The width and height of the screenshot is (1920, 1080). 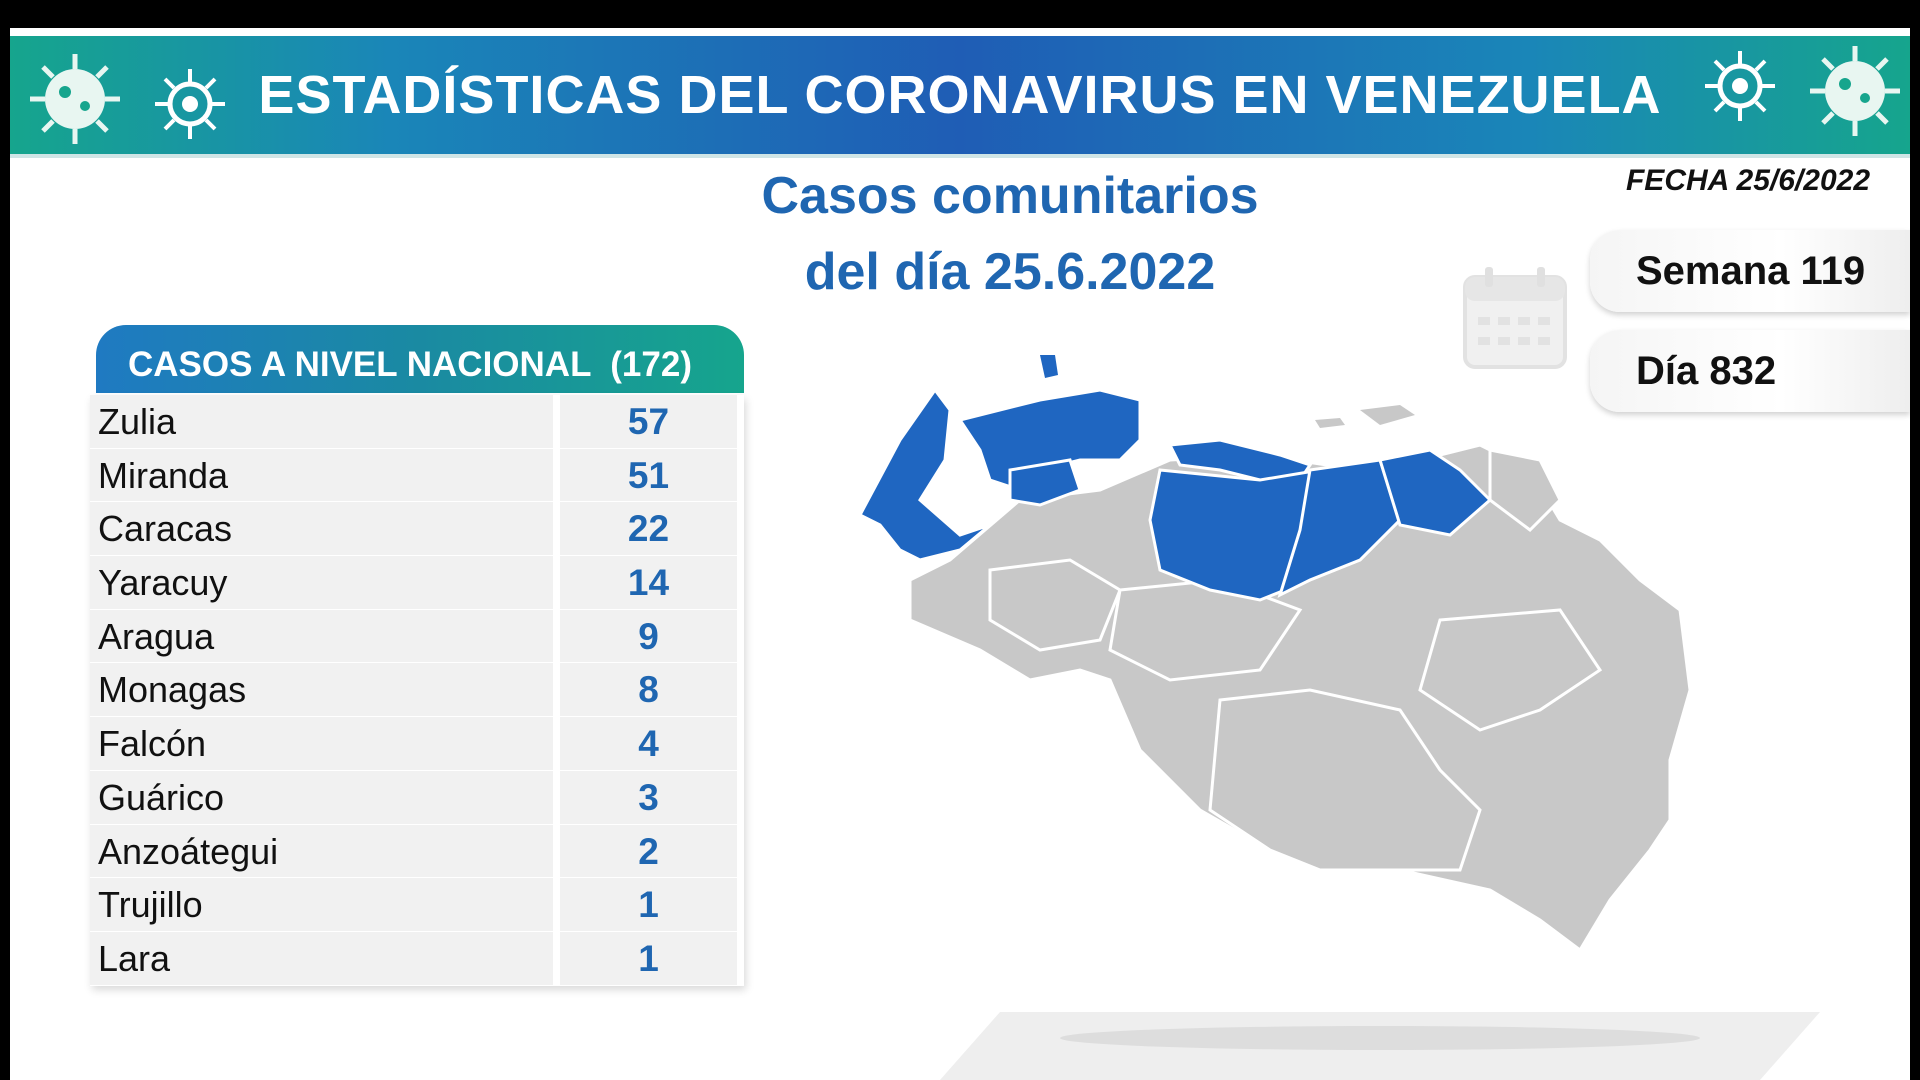 What do you see at coordinates (325, 690) in the screenshot?
I see `state-name: Monagas` at bounding box center [325, 690].